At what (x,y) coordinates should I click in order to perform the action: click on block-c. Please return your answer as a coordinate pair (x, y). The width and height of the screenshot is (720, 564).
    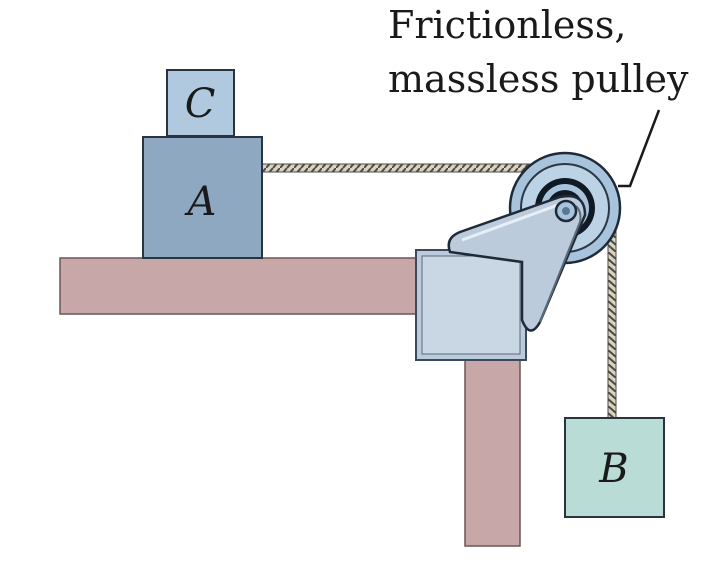
    Looking at the image, I should click on (200, 103).